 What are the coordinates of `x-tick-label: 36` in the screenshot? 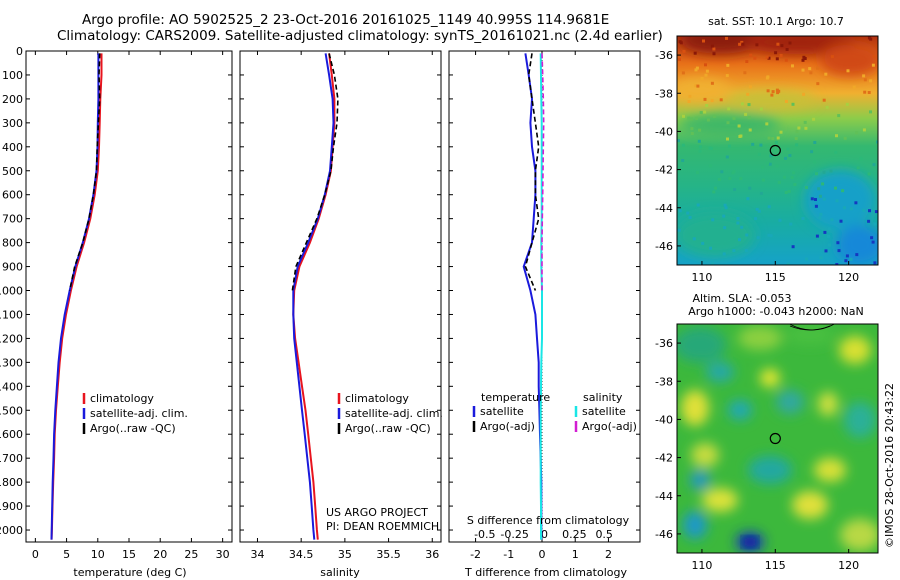 It's located at (432, 554).